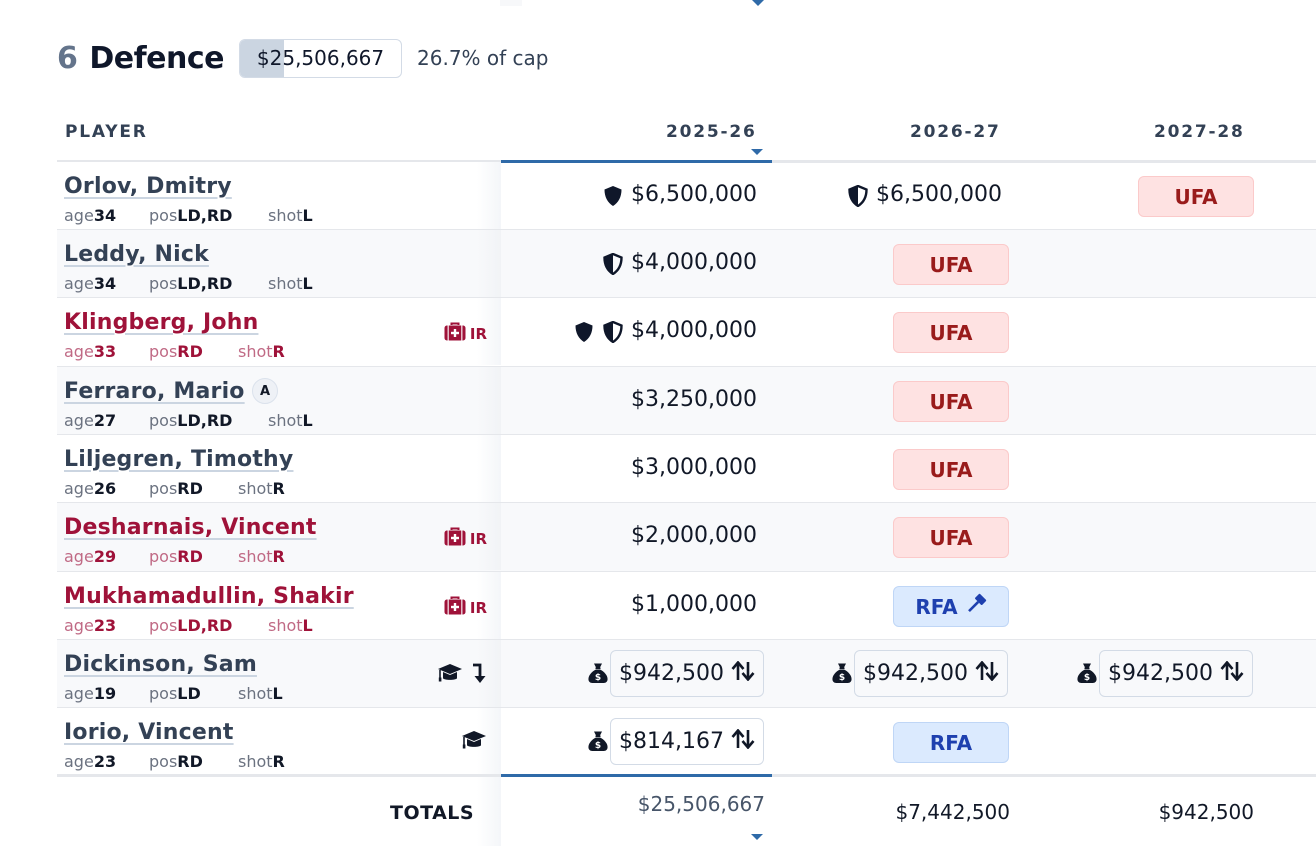 The image size is (1316, 860). What do you see at coordinates (136, 254) in the screenshot?
I see `player-name-link: Leddy, Nick` at bounding box center [136, 254].